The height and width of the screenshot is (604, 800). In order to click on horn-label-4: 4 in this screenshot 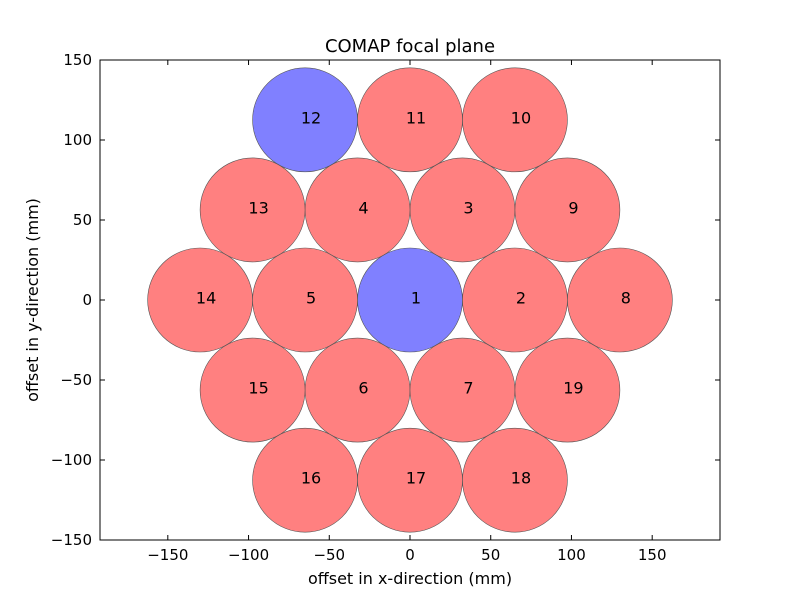, I will do `click(363, 207)`.